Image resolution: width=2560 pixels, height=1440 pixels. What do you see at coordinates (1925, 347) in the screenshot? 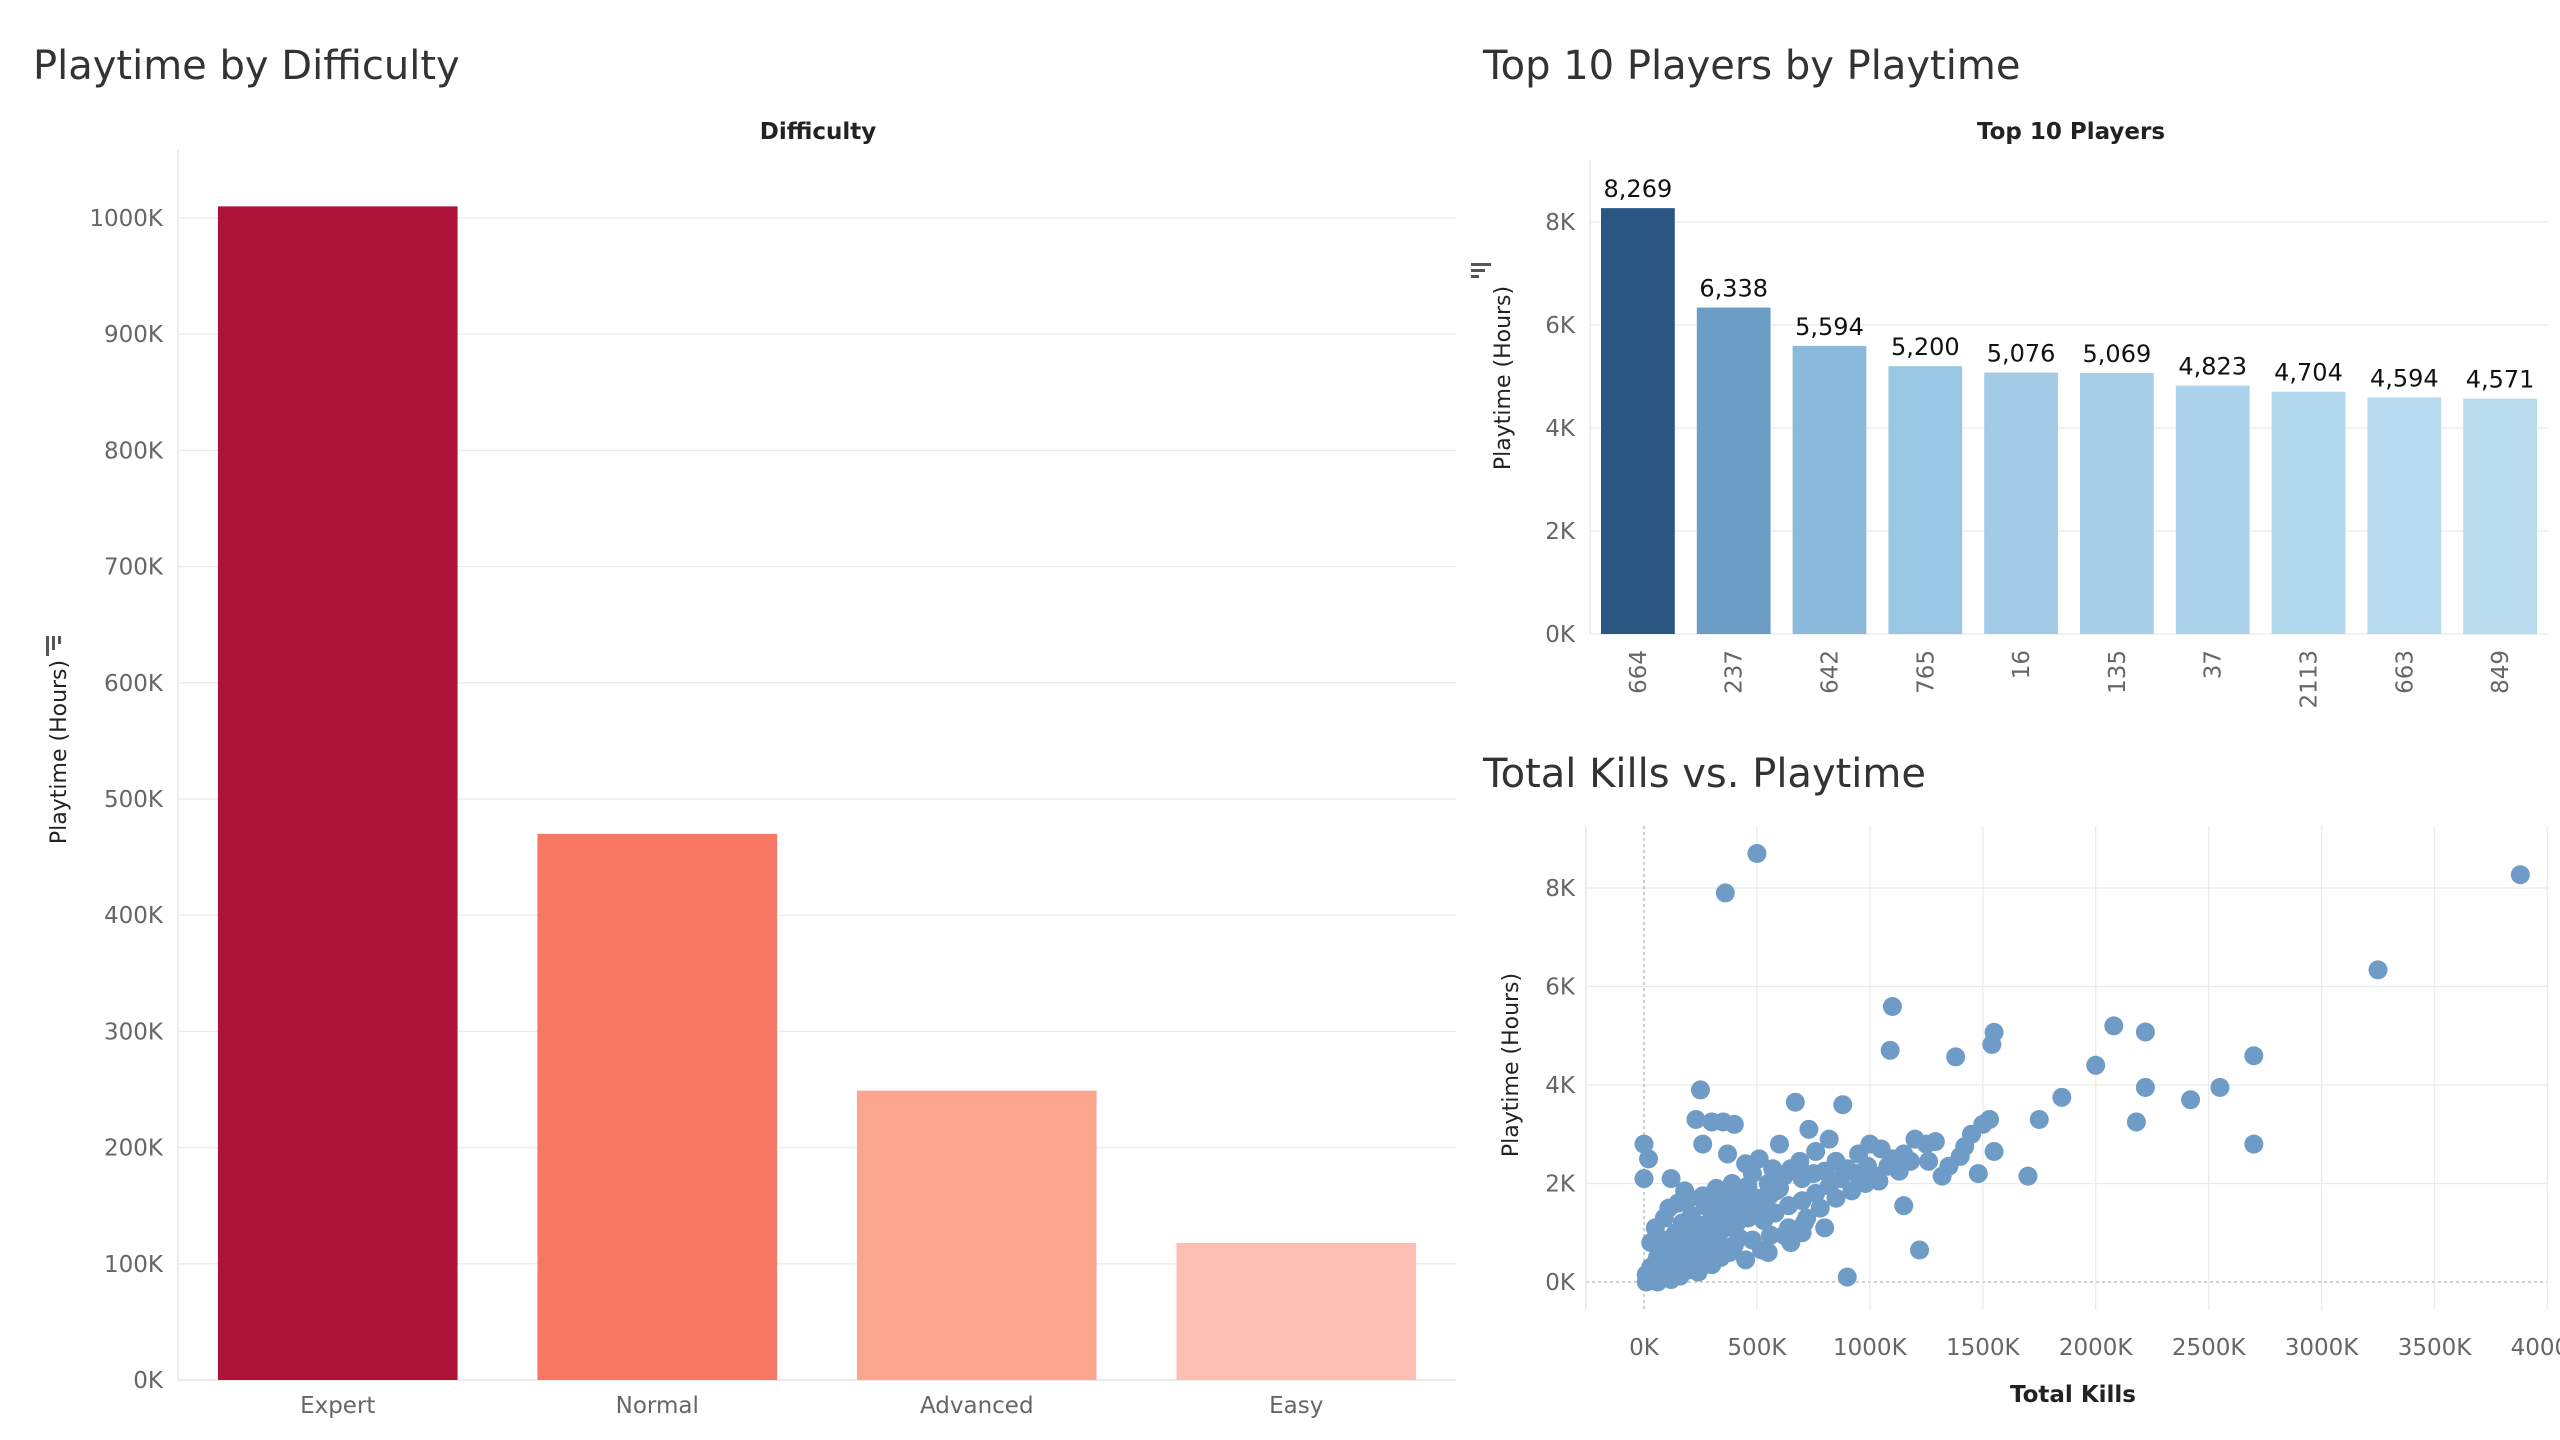
I see `data-label: 5,200` at bounding box center [1925, 347].